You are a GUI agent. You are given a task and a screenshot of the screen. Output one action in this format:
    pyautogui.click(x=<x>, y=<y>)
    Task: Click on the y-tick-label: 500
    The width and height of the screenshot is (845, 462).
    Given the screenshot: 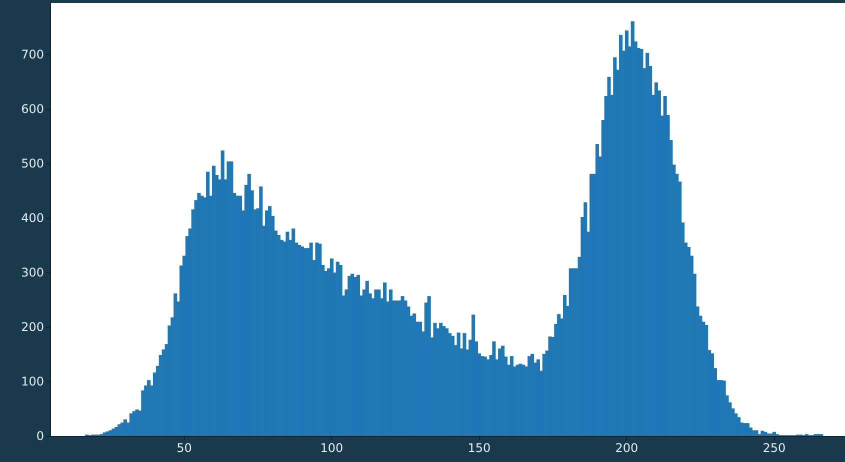 What is the action you would take?
    pyautogui.click(x=32, y=163)
    